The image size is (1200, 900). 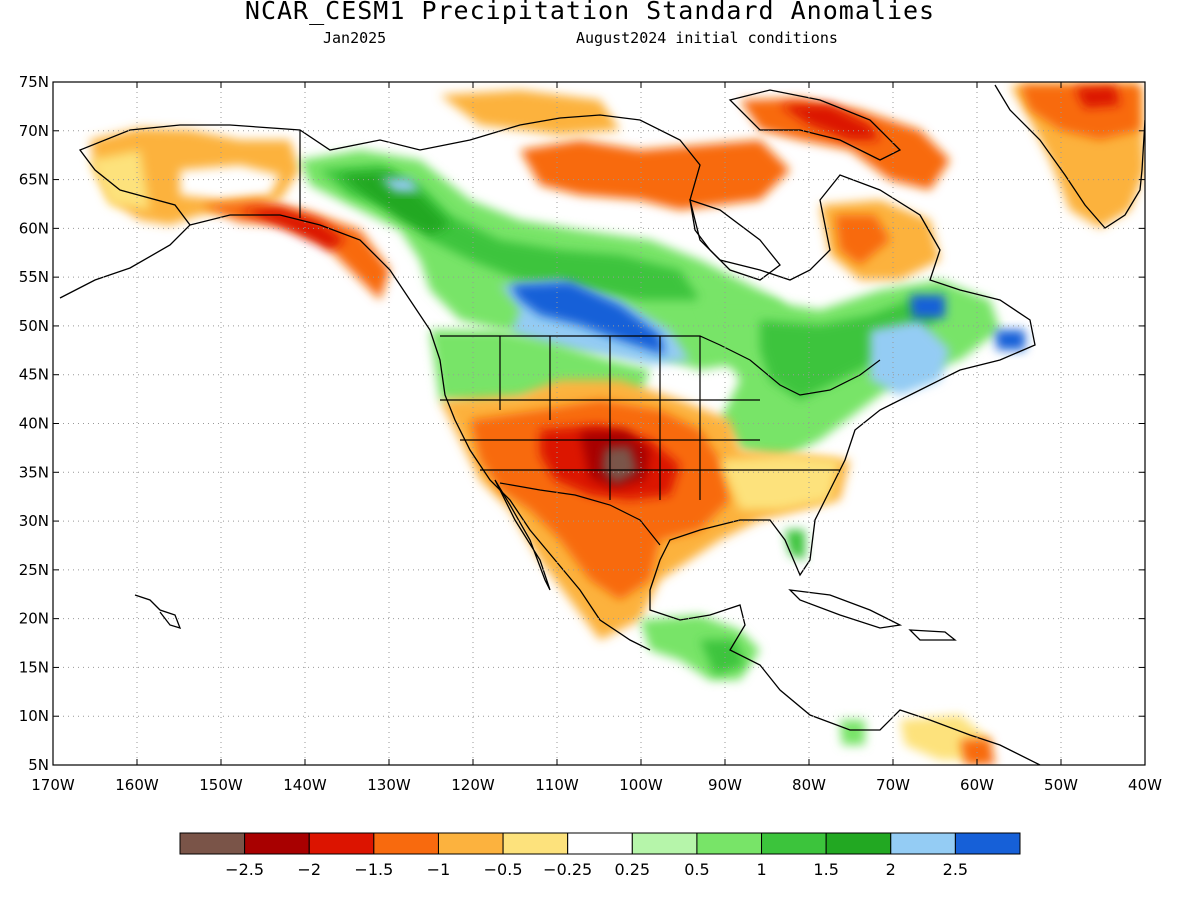 What do you see at coordinates (230, 182) in the screenshot?
I see `anomaly-alaska-white-core` at bounding box center [230, 182].